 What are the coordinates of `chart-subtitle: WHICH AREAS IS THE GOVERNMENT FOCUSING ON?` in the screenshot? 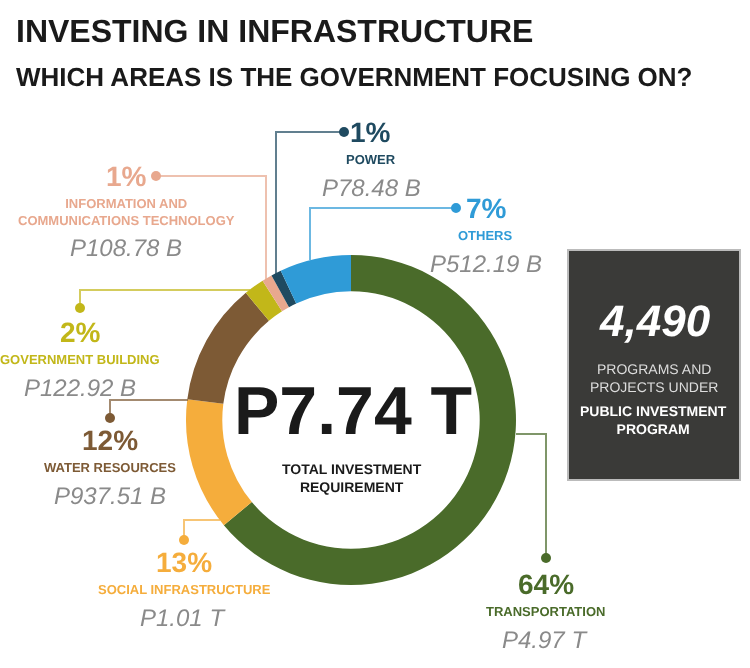 It's located at (354, 77).